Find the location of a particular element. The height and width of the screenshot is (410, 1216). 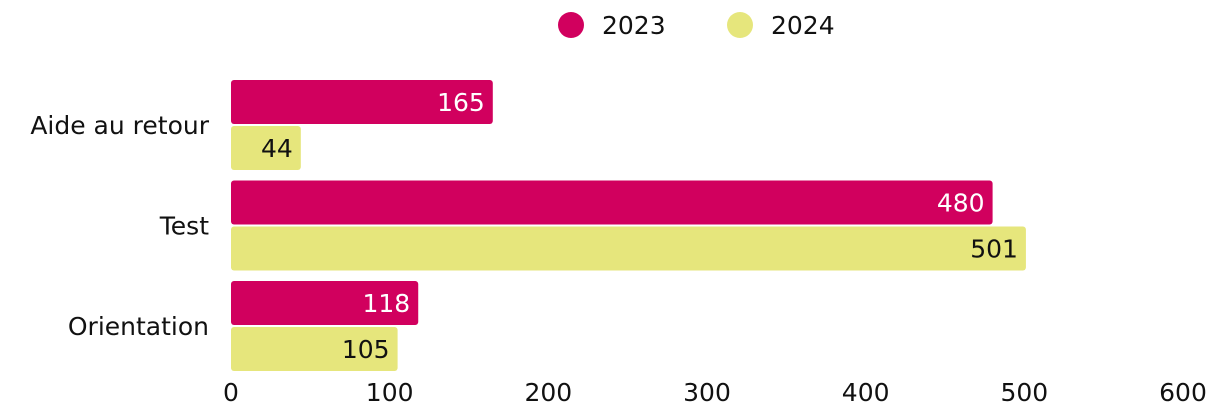

x-tick-label: 600 is located at coordinates (1183, 392).